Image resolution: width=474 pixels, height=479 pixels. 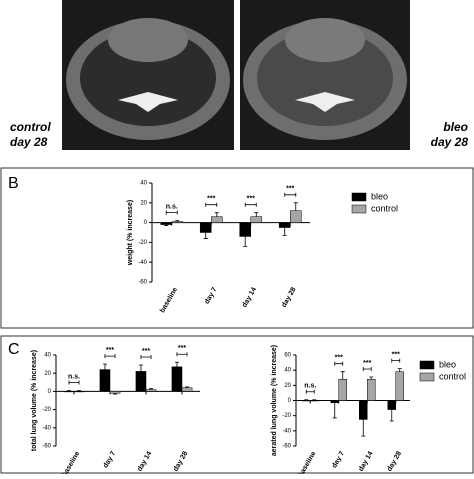 What do you see at coordinates (325, 40) in the screenshot?
I see `ct-heart` at bounding box center [325, 40].